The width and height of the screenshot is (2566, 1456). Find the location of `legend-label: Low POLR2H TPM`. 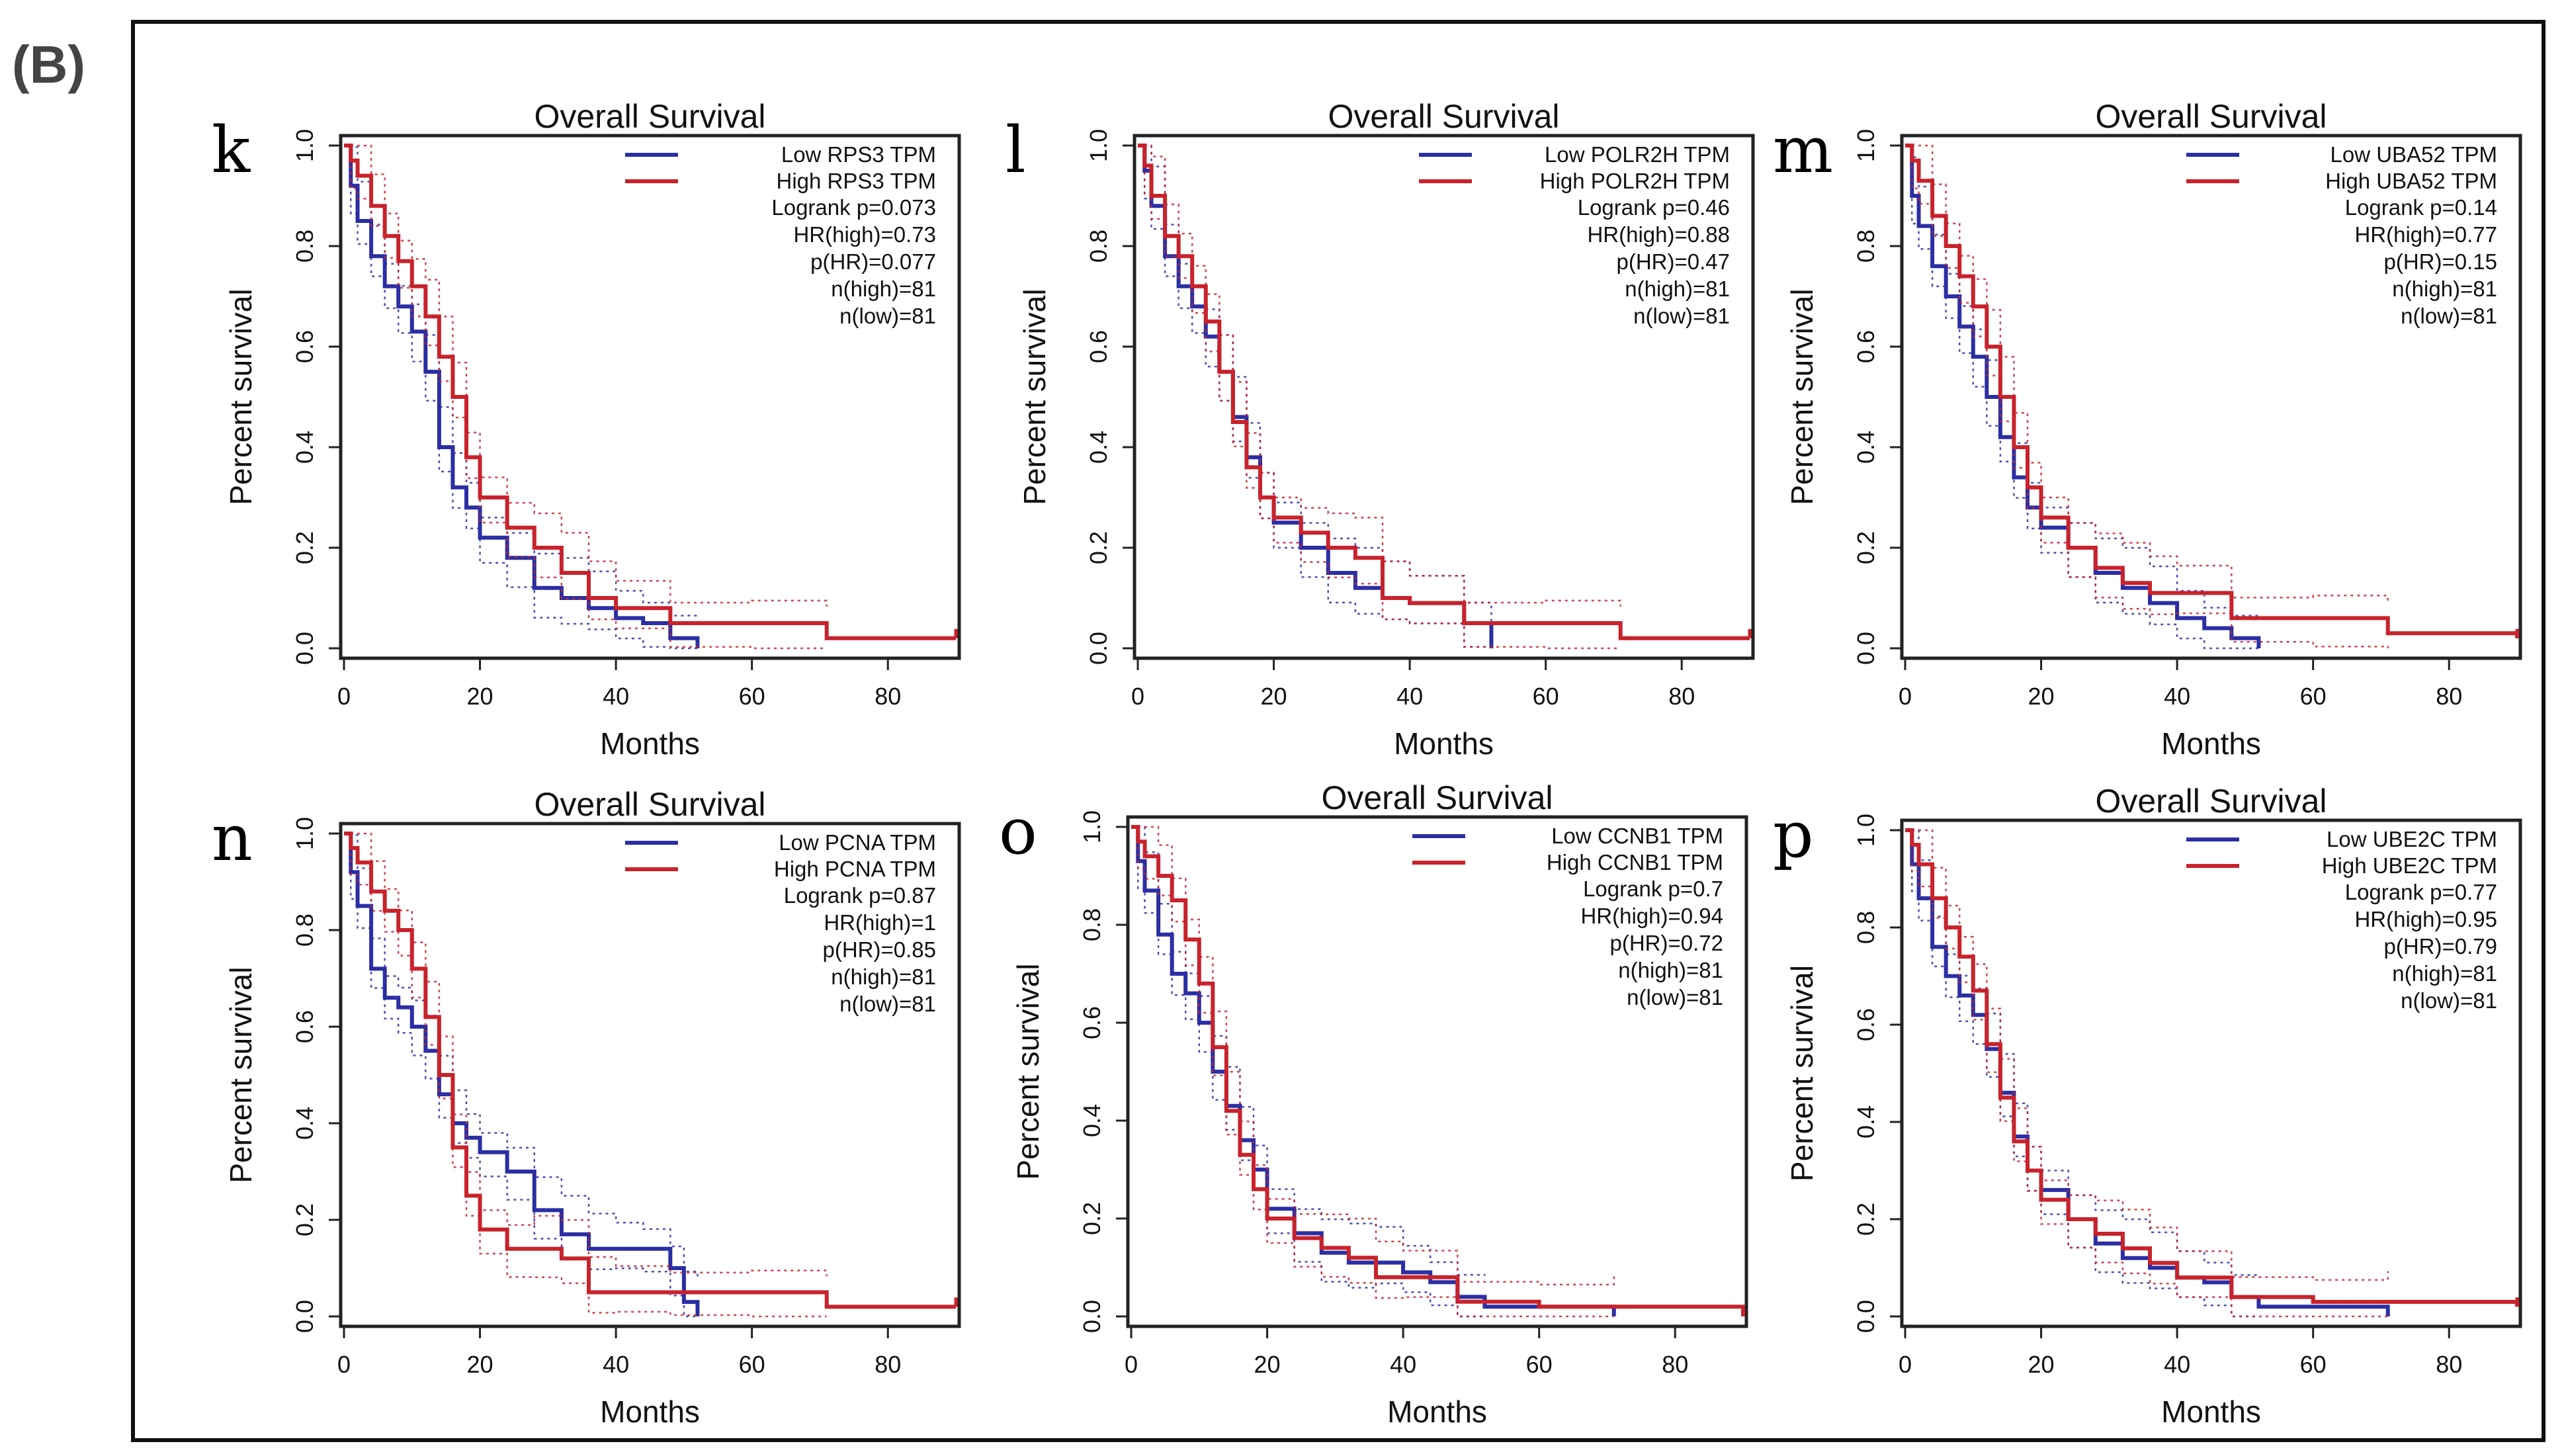

legend-label: Low POLR2H TPM is located at coordinates (1637, 154).